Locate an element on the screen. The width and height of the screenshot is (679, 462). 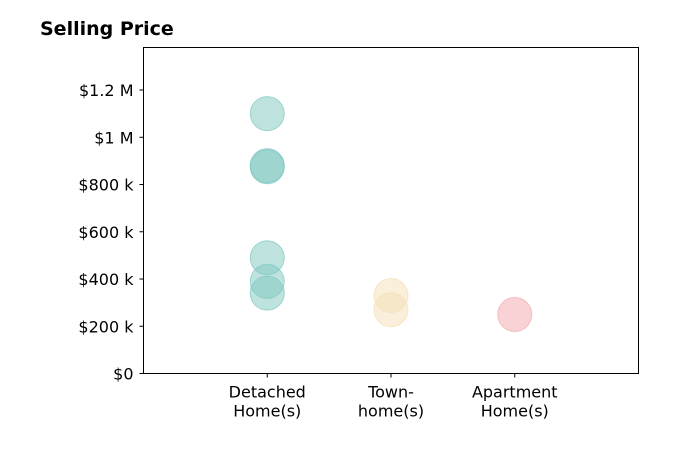
x-tick-label: Apartment is located at coordinates (515, 392).